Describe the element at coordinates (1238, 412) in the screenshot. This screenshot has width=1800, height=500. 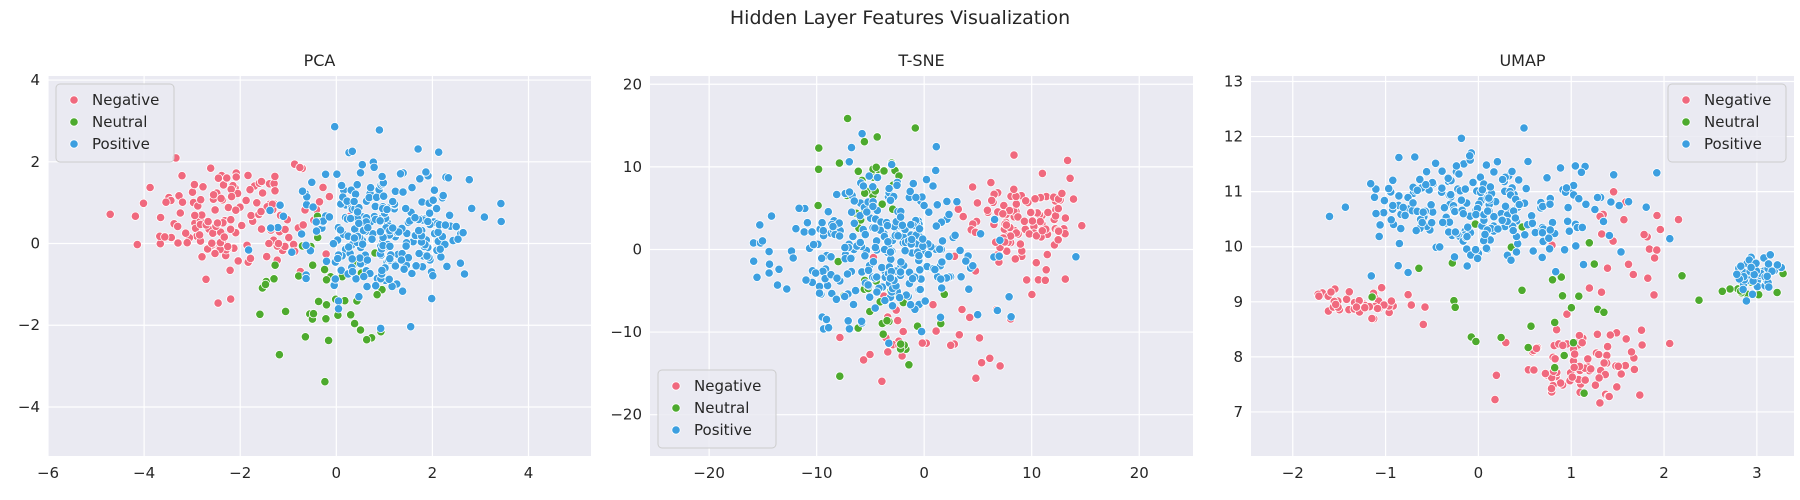
I see `y-tick-label: 7` at that location.